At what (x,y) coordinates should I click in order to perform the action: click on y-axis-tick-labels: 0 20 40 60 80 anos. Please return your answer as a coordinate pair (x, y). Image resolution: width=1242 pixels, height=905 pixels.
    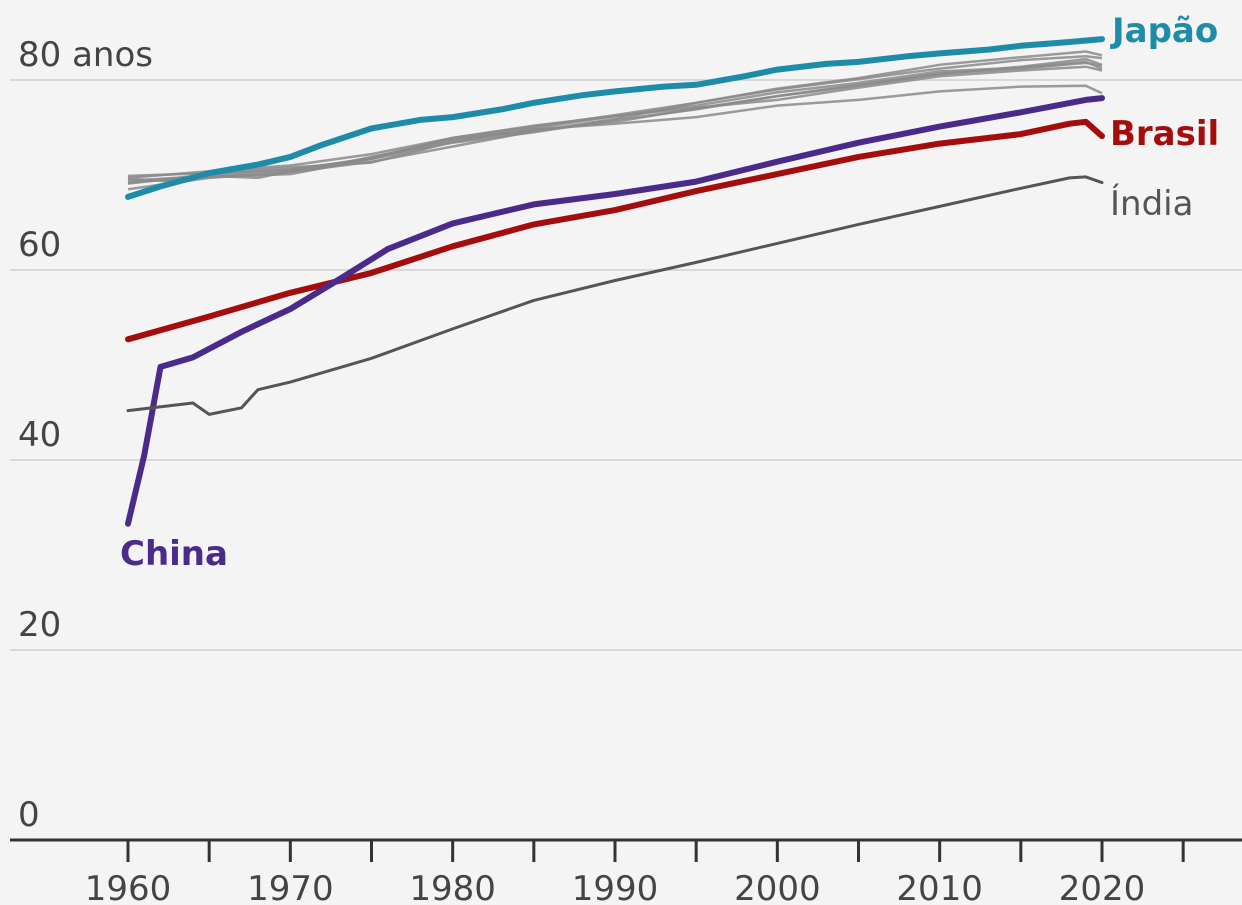
    Looking at the image, I should click on (85, 435).